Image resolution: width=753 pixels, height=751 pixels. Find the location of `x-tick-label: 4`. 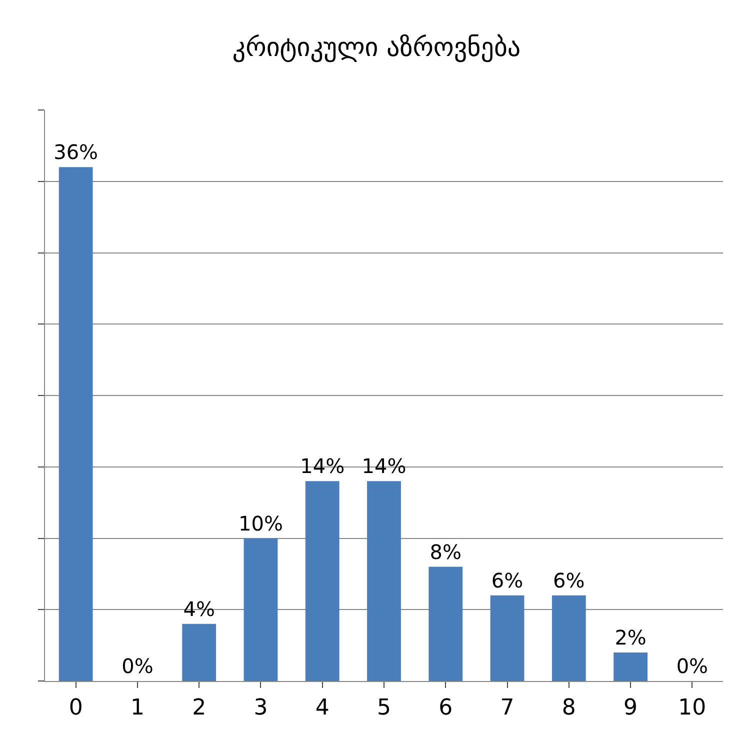

x-tick-label: 4 is located at coordinates (322, 707).